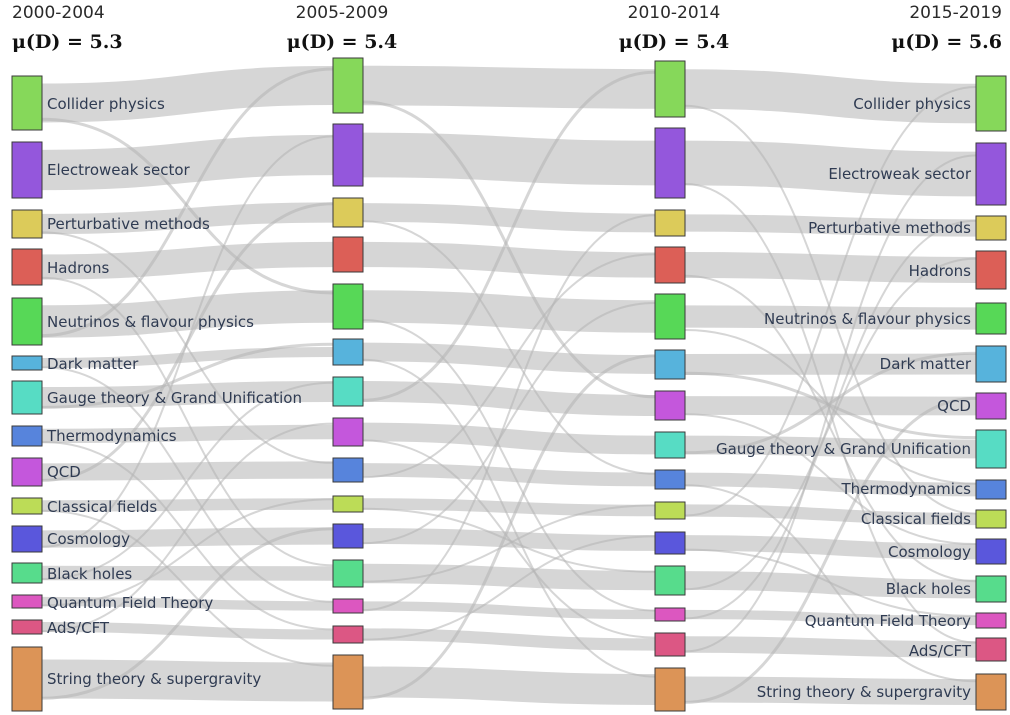 The height and width of the screenshot is (715, 1010). Describe the element at coordinates (111, 436) in the screenshot. I see `topic-label: Thermodynamics` at that location.